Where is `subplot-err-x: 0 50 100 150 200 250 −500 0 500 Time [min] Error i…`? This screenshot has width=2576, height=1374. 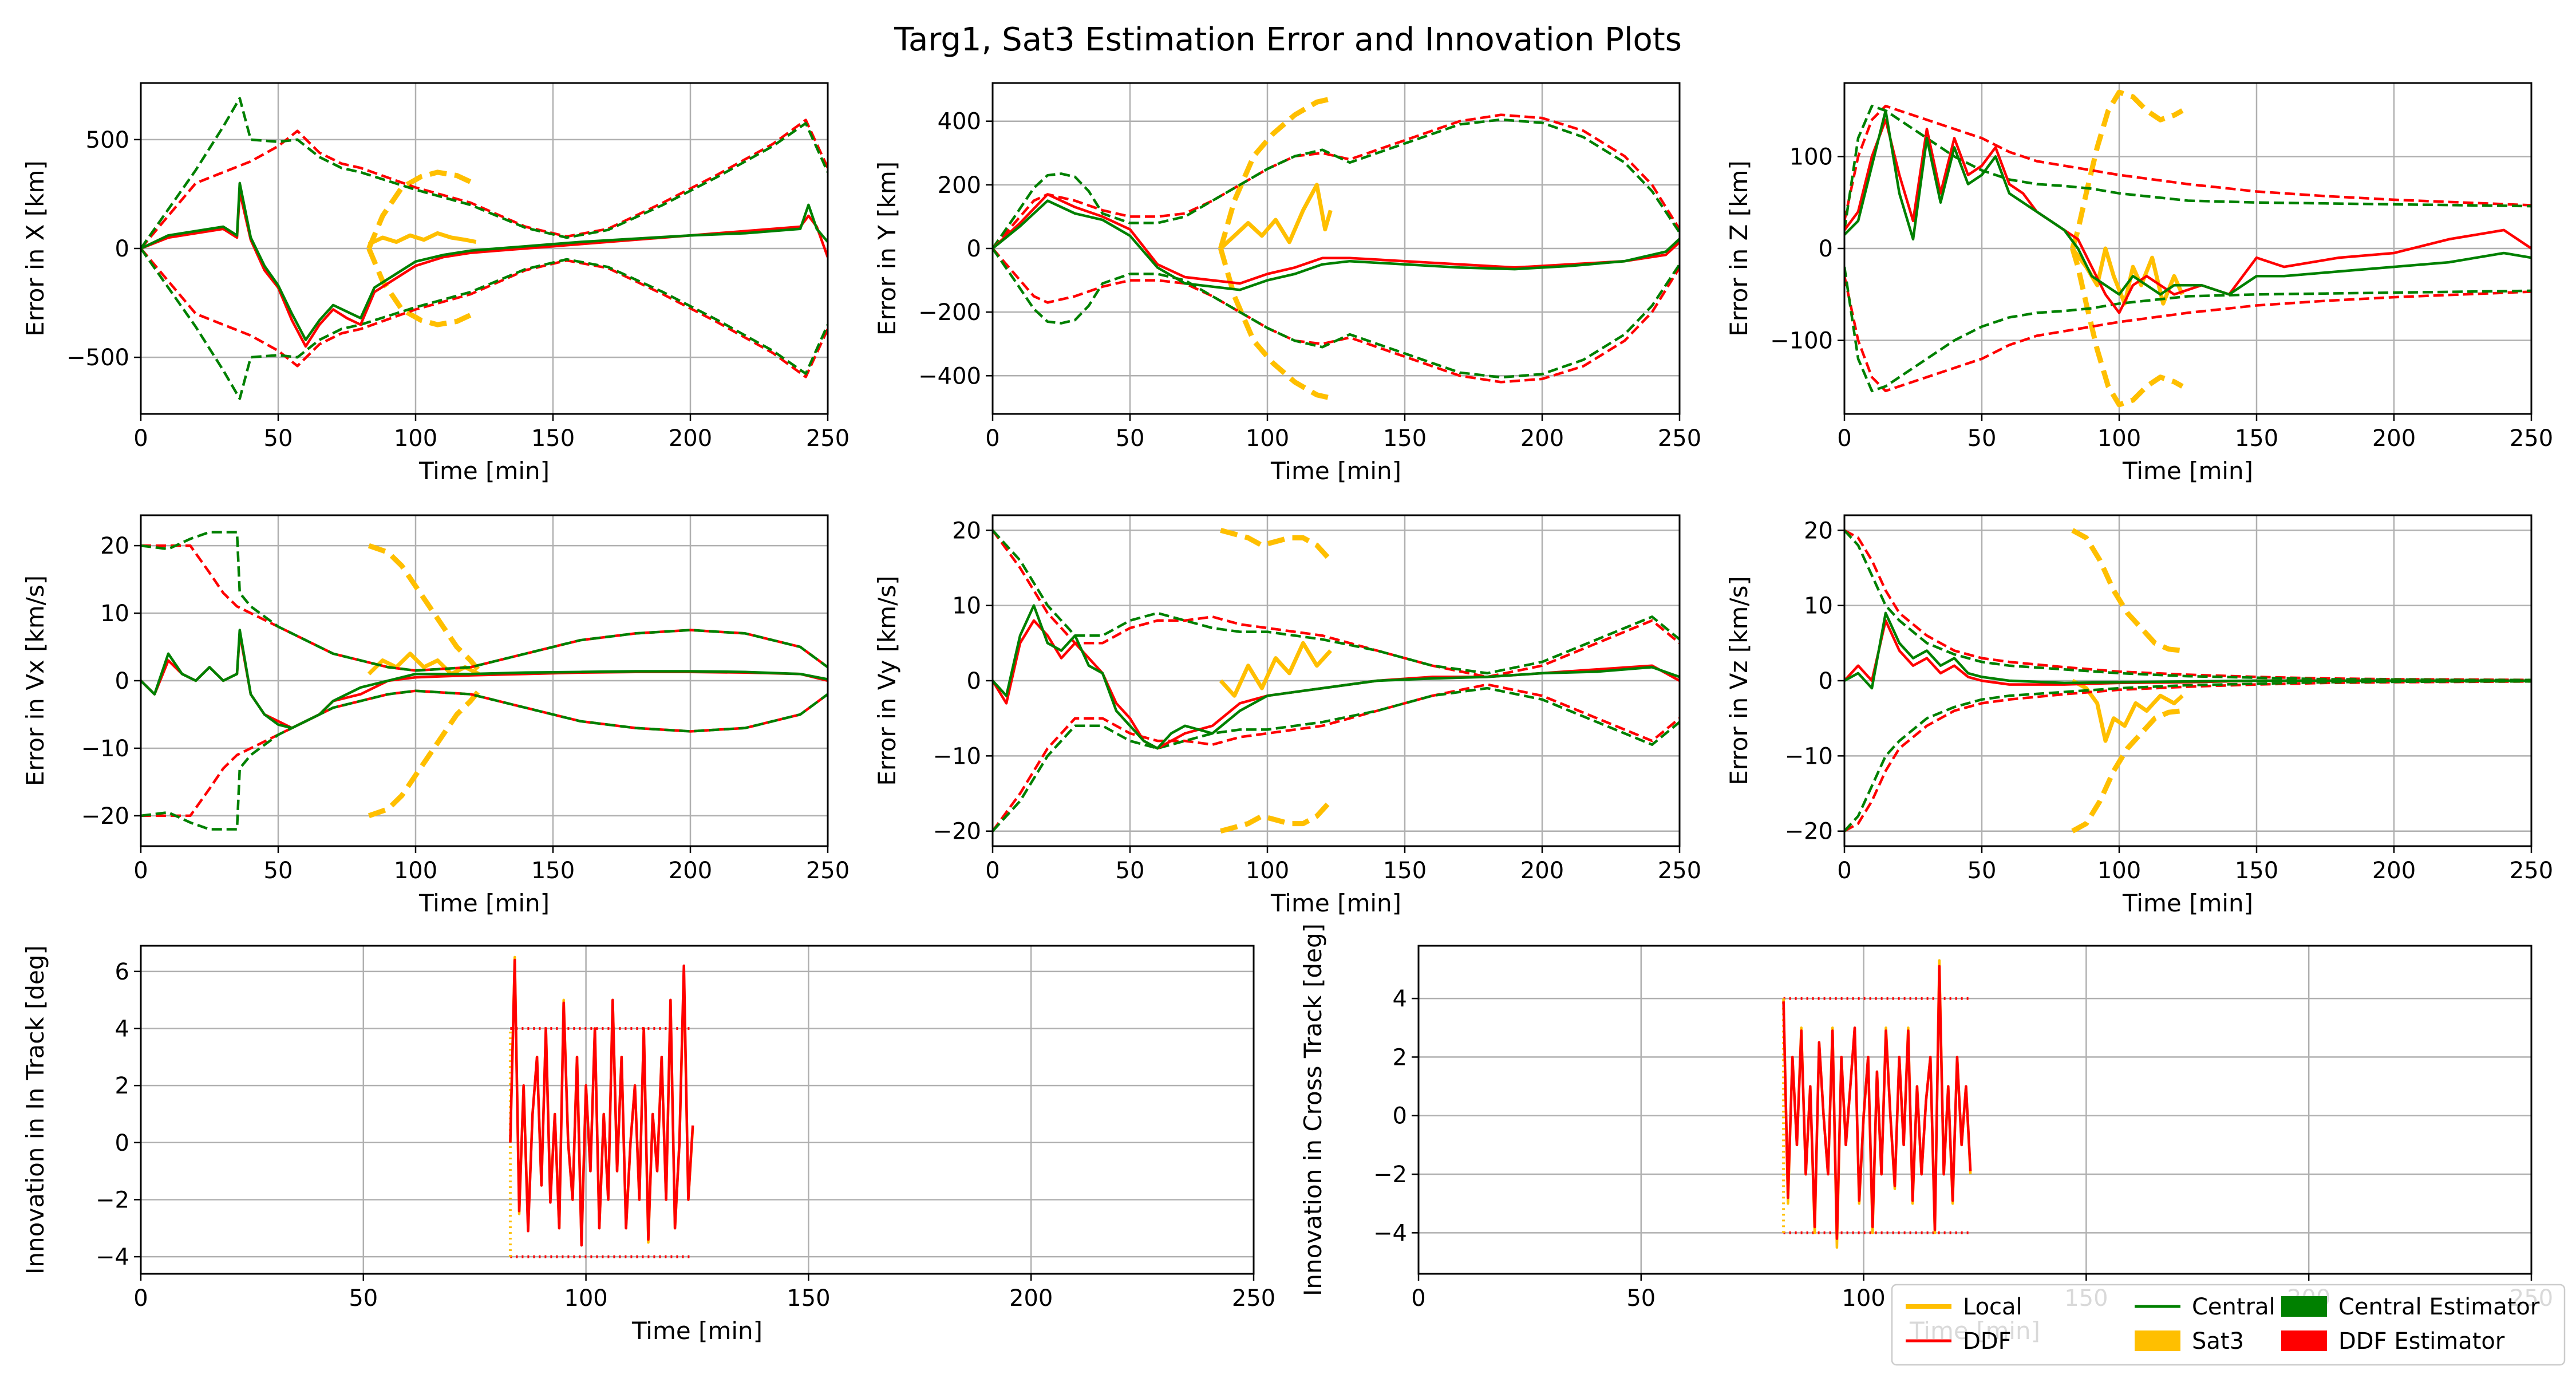
subplot-err-x: 0 50 100 150 200 250 −500 0 500 Time [min] Error i… is located at coordinates (435, 283).